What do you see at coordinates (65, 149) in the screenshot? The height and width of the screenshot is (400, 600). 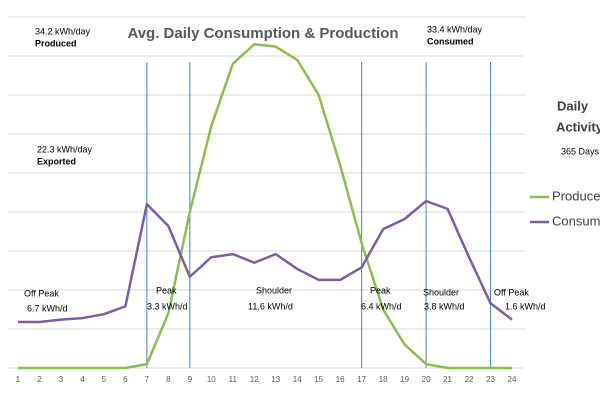 I see `summary-amount: 22.3 kWh/day` at bounding box center [65, 149].